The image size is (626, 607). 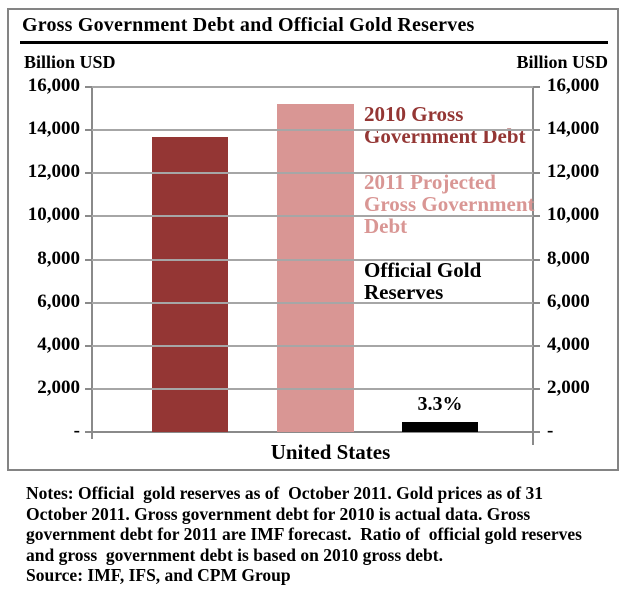 I want to click on y-axis-line-right, so click(x=533, y=266).